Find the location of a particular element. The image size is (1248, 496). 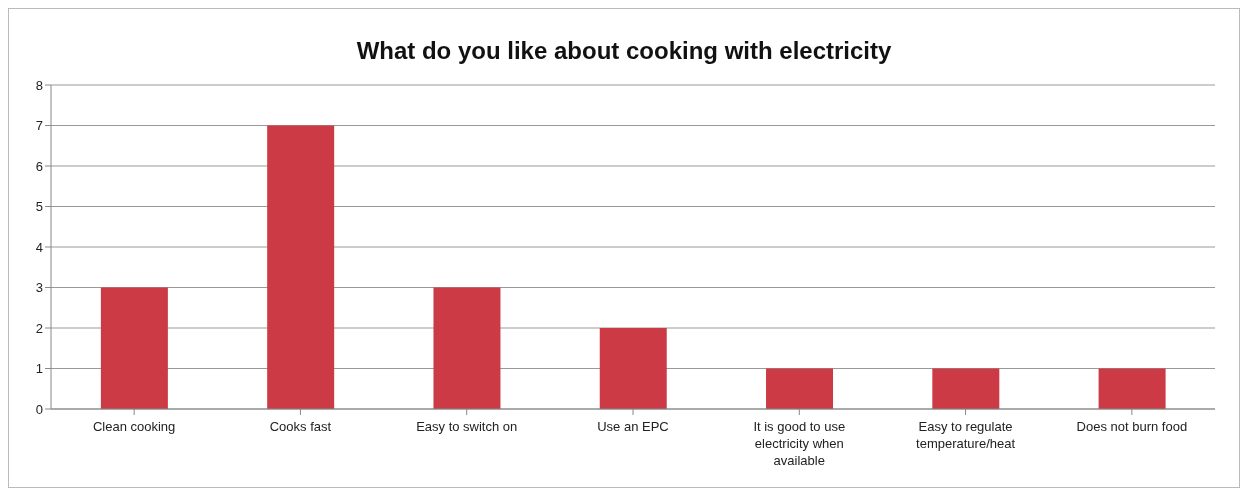

x-tick-label: It is good to use electricity when available is located at coordinates (799, 443).